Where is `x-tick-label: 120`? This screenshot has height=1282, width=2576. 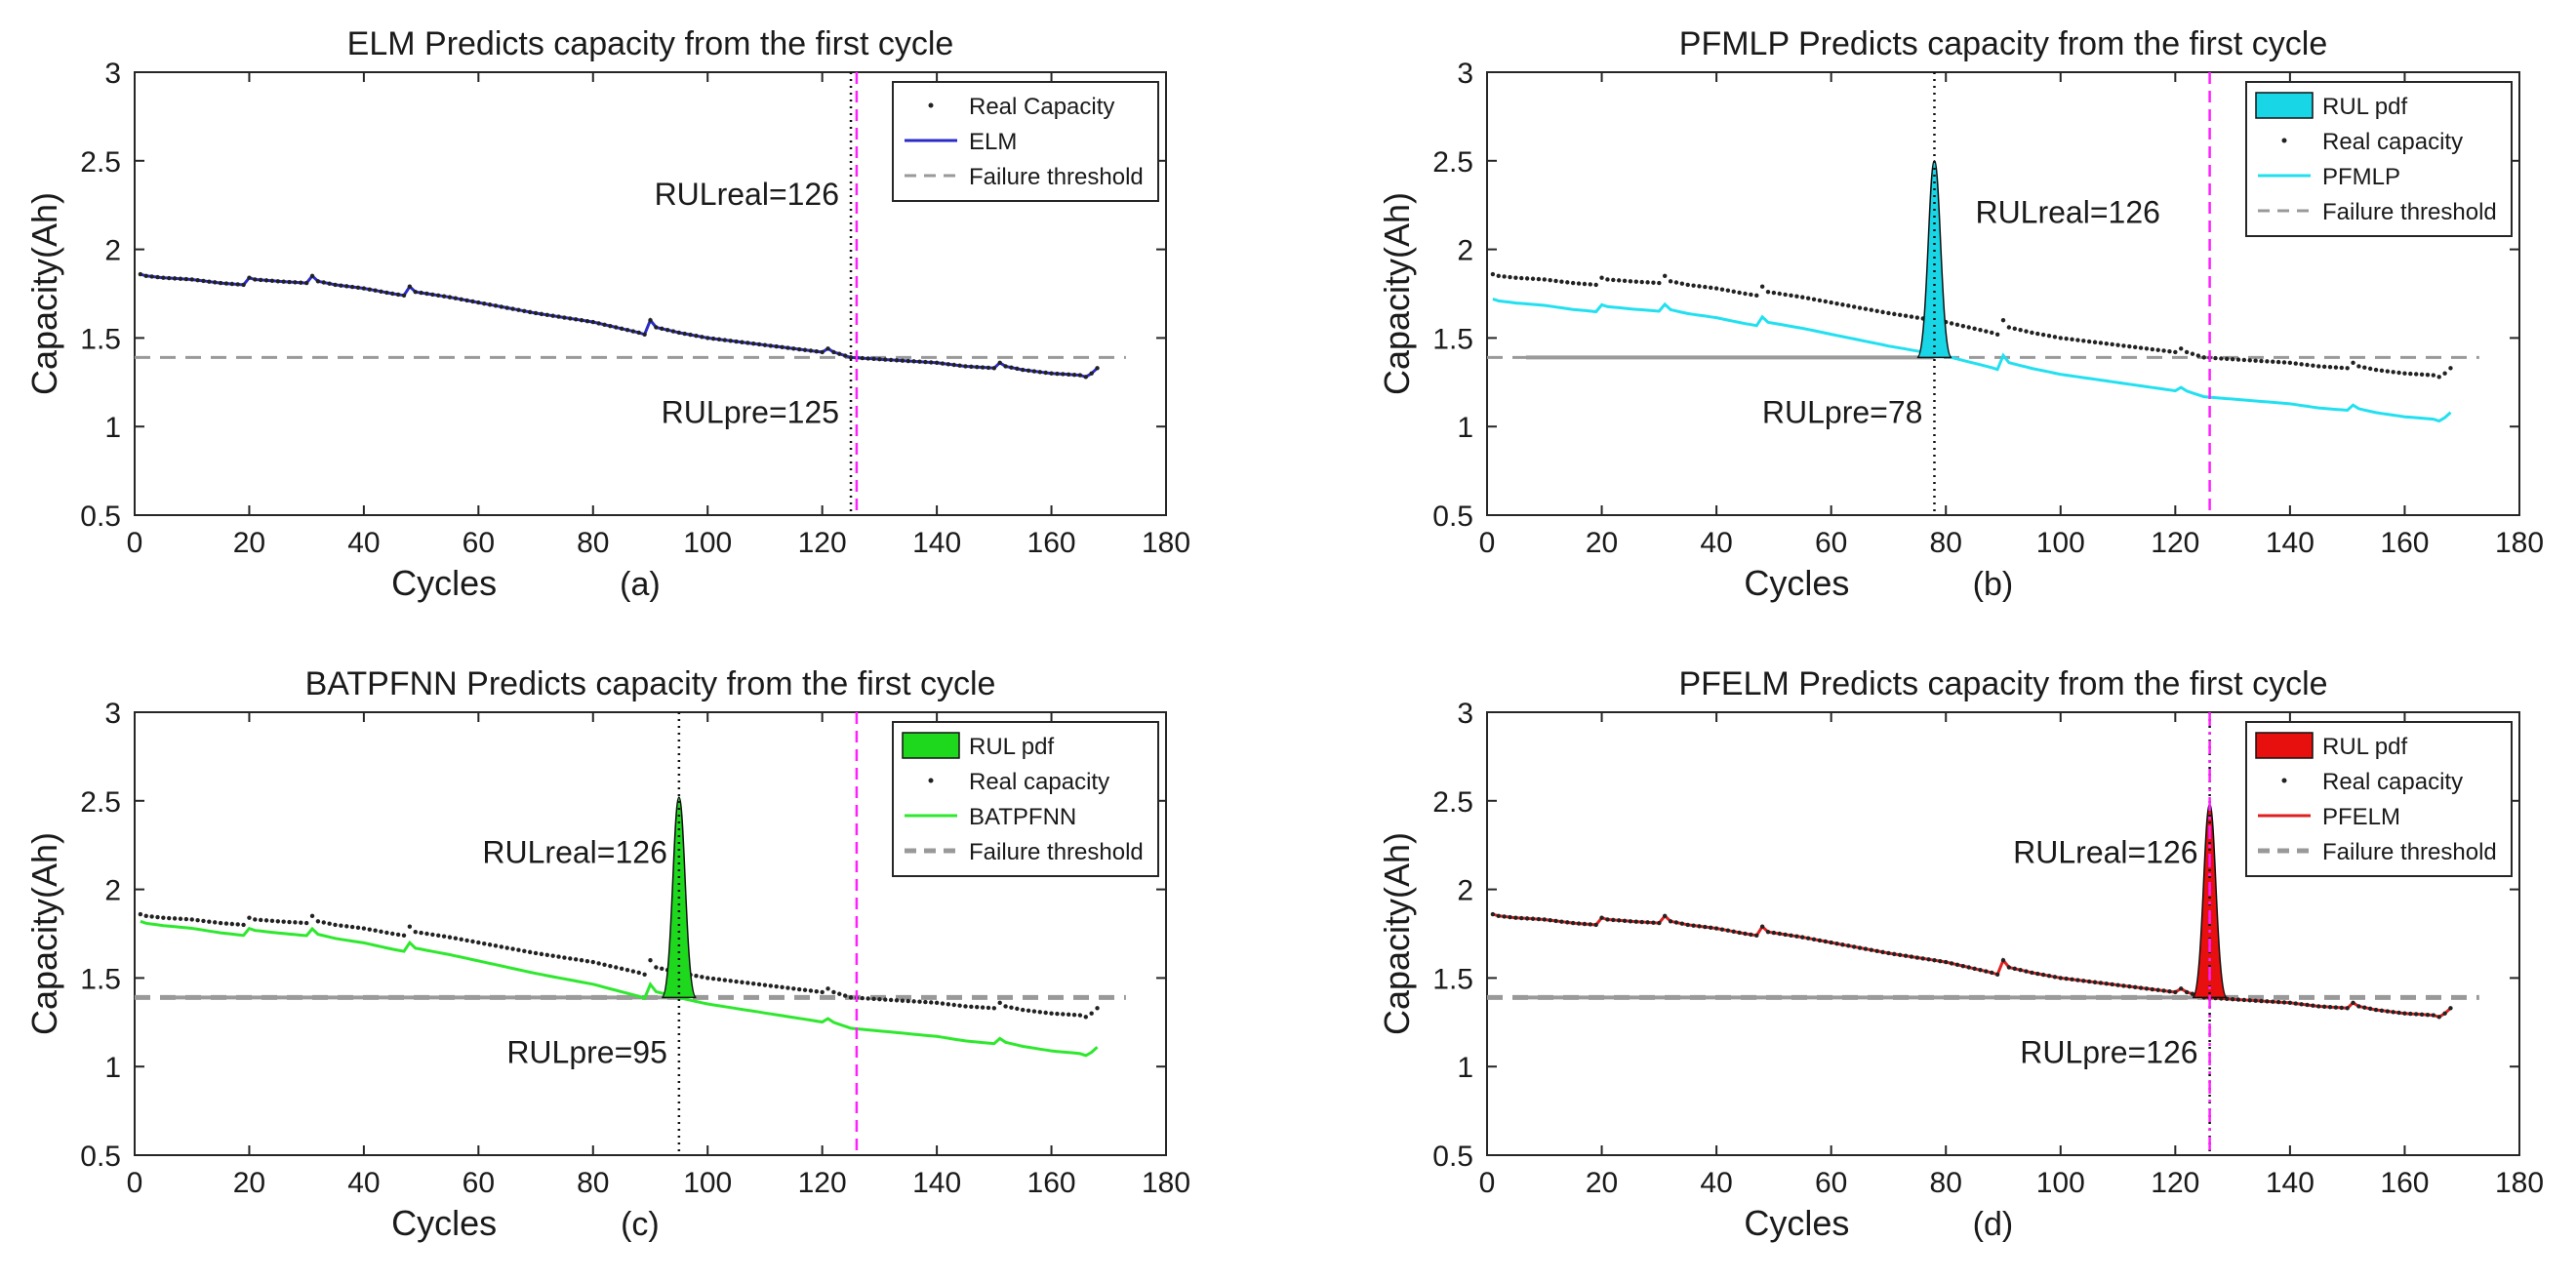 x-tick-label: 120 is located at coordinates (2175, 1183).